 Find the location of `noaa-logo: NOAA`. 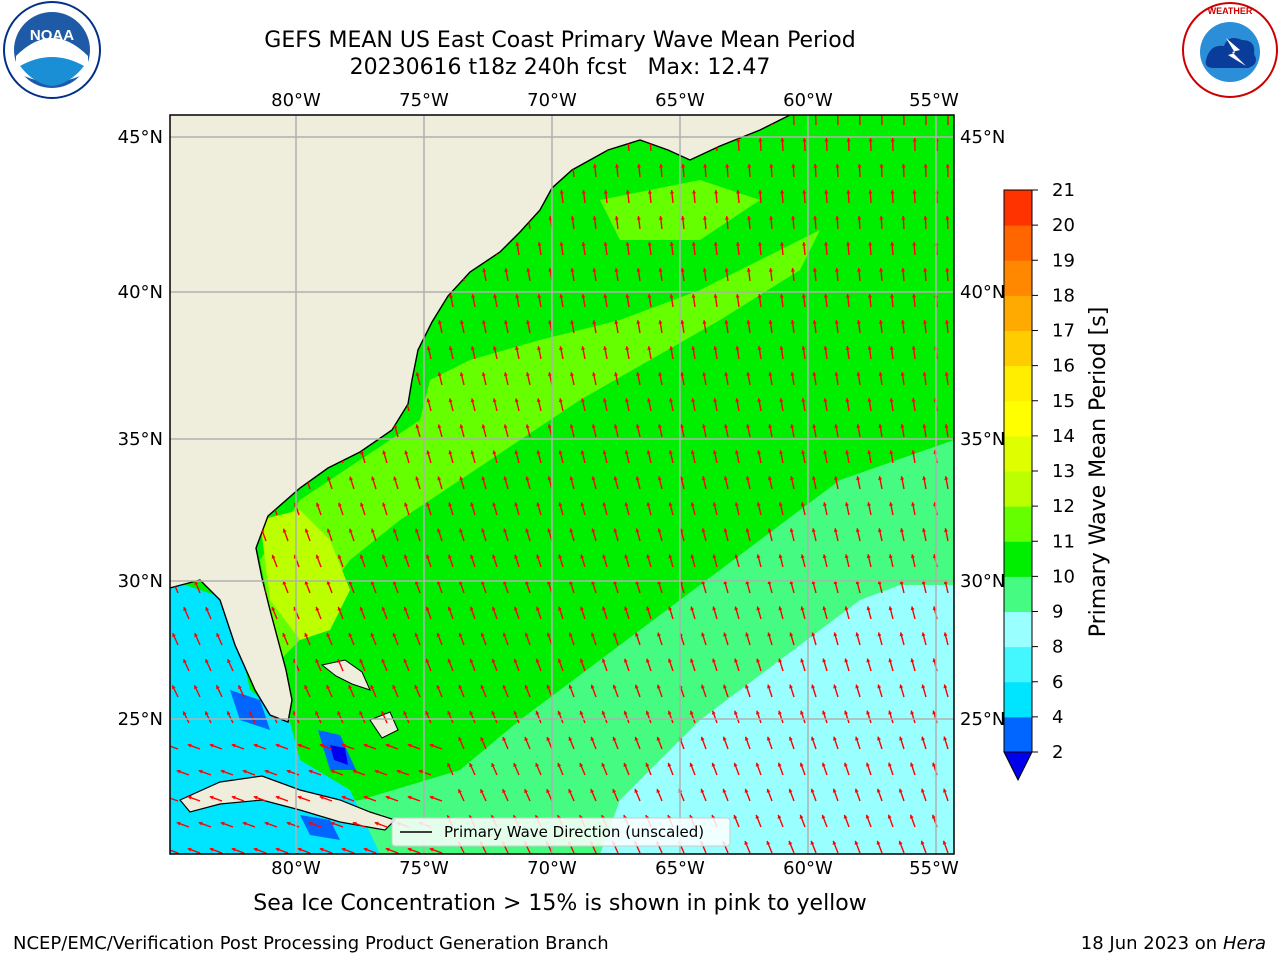

noaa-logo: NOAA is located at coordinates (52, 50).